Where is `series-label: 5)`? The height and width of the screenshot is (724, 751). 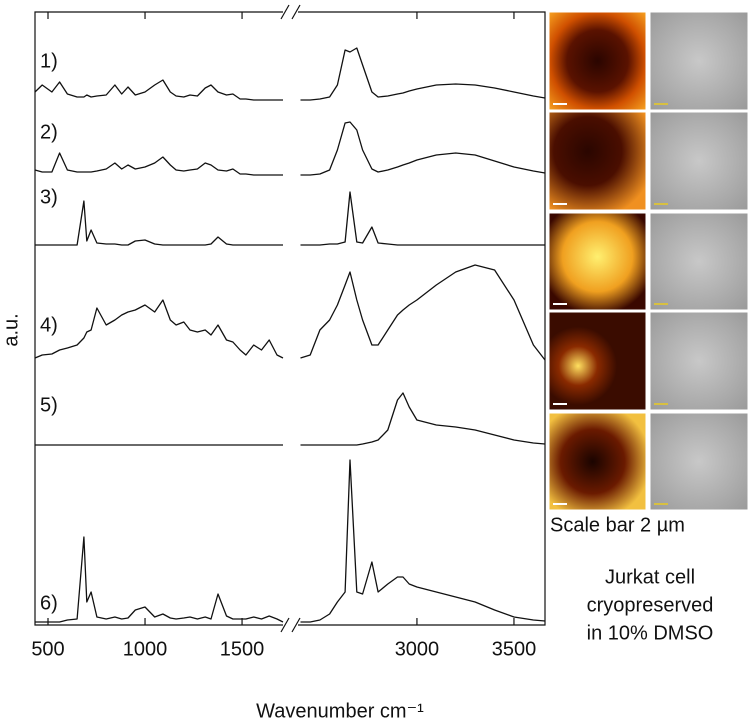
series-label: 5) is located at coordinates (49, 405).